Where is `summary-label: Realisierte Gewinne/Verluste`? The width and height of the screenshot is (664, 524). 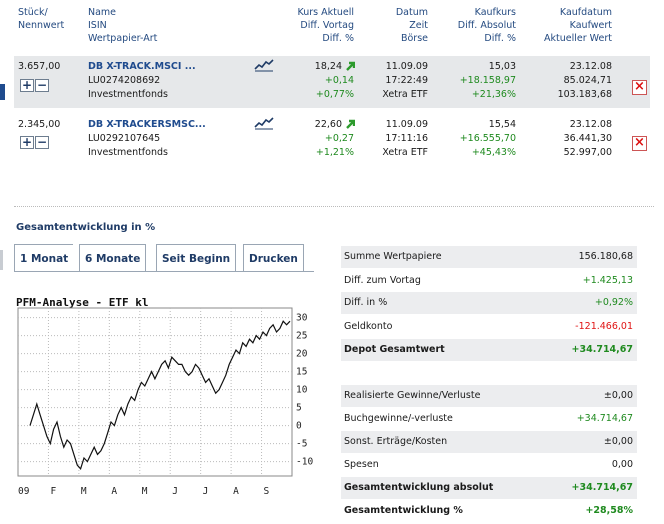
summary-label: Realisierte Gewinne/Verluste is located at coordinates (412, 395).